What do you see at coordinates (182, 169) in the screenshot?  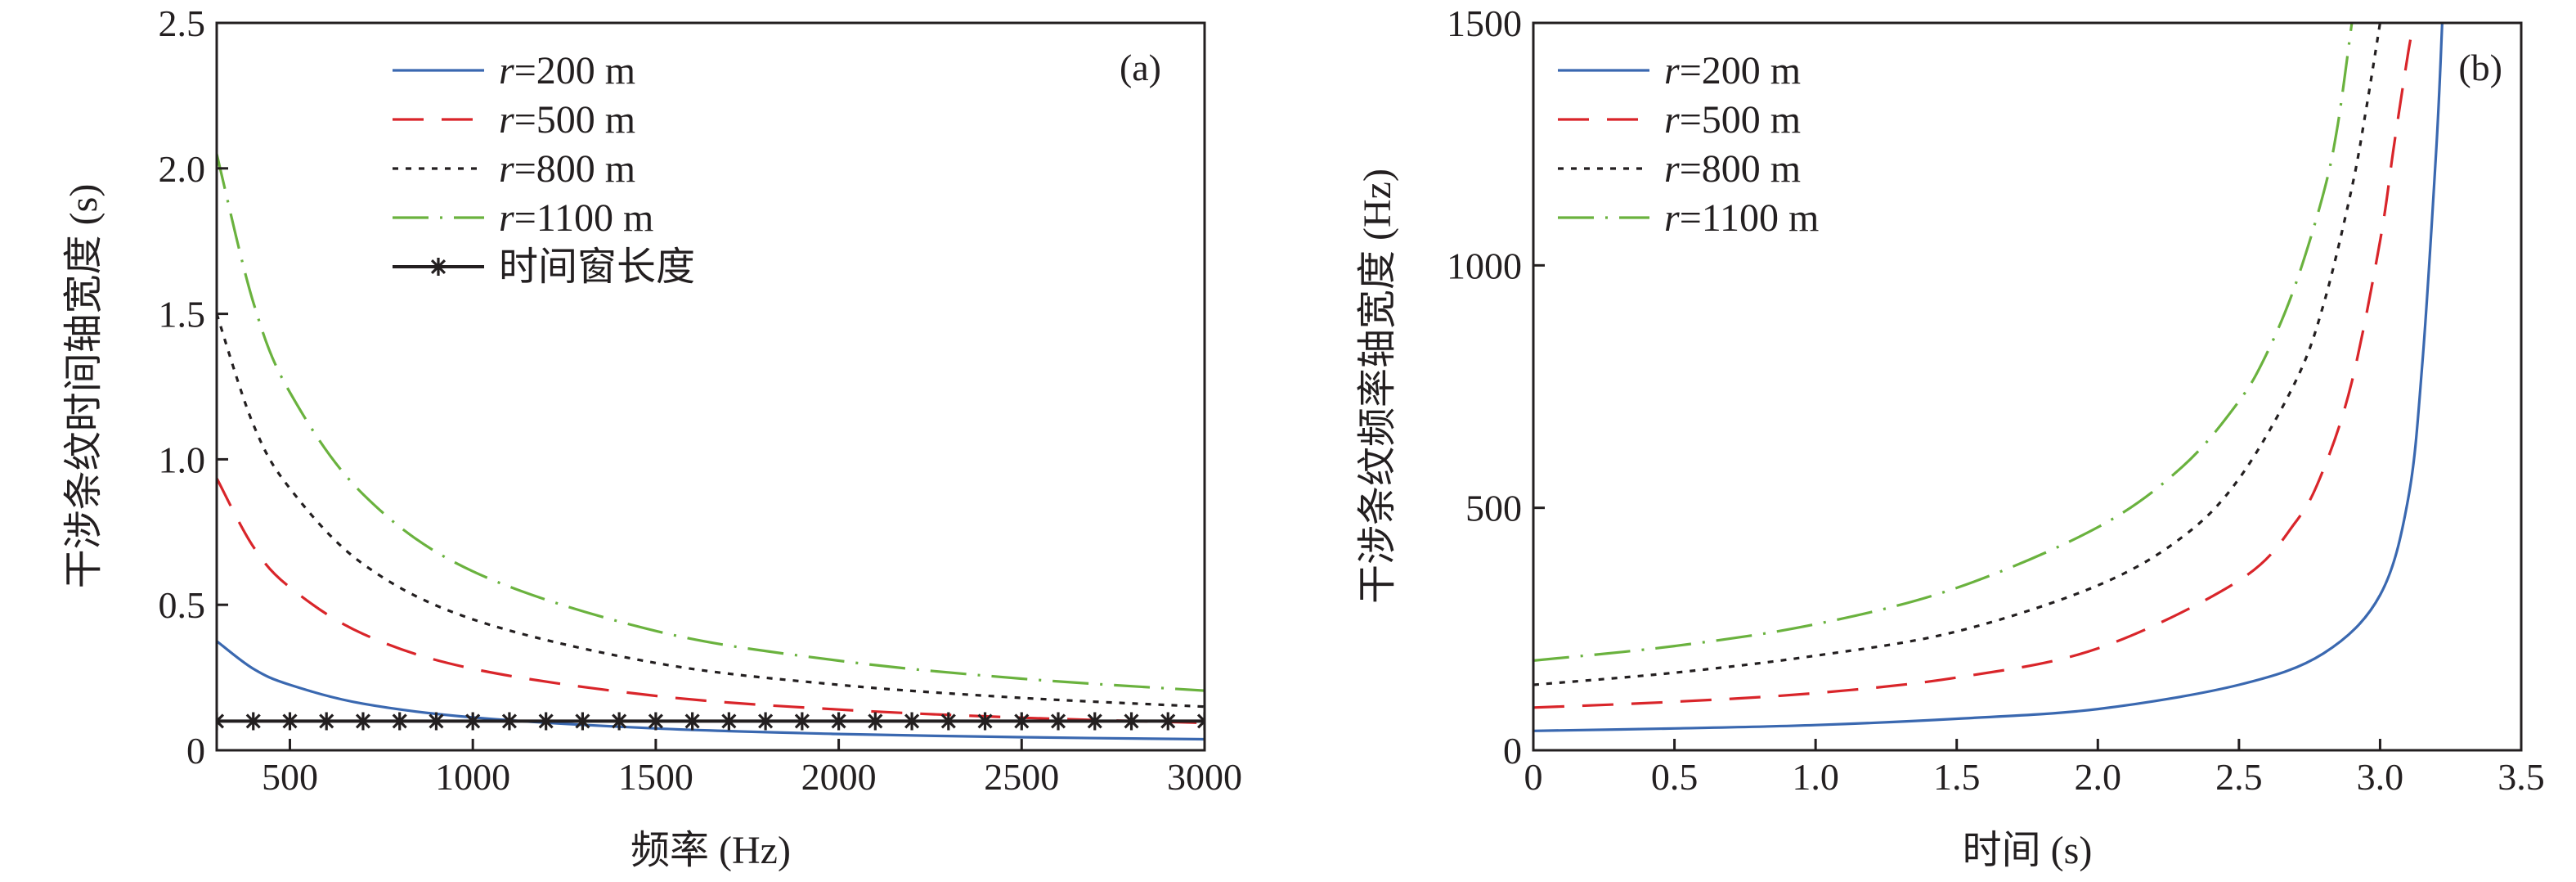 I see `y-tick-label: 2.0` at bounding box center [182, 169].